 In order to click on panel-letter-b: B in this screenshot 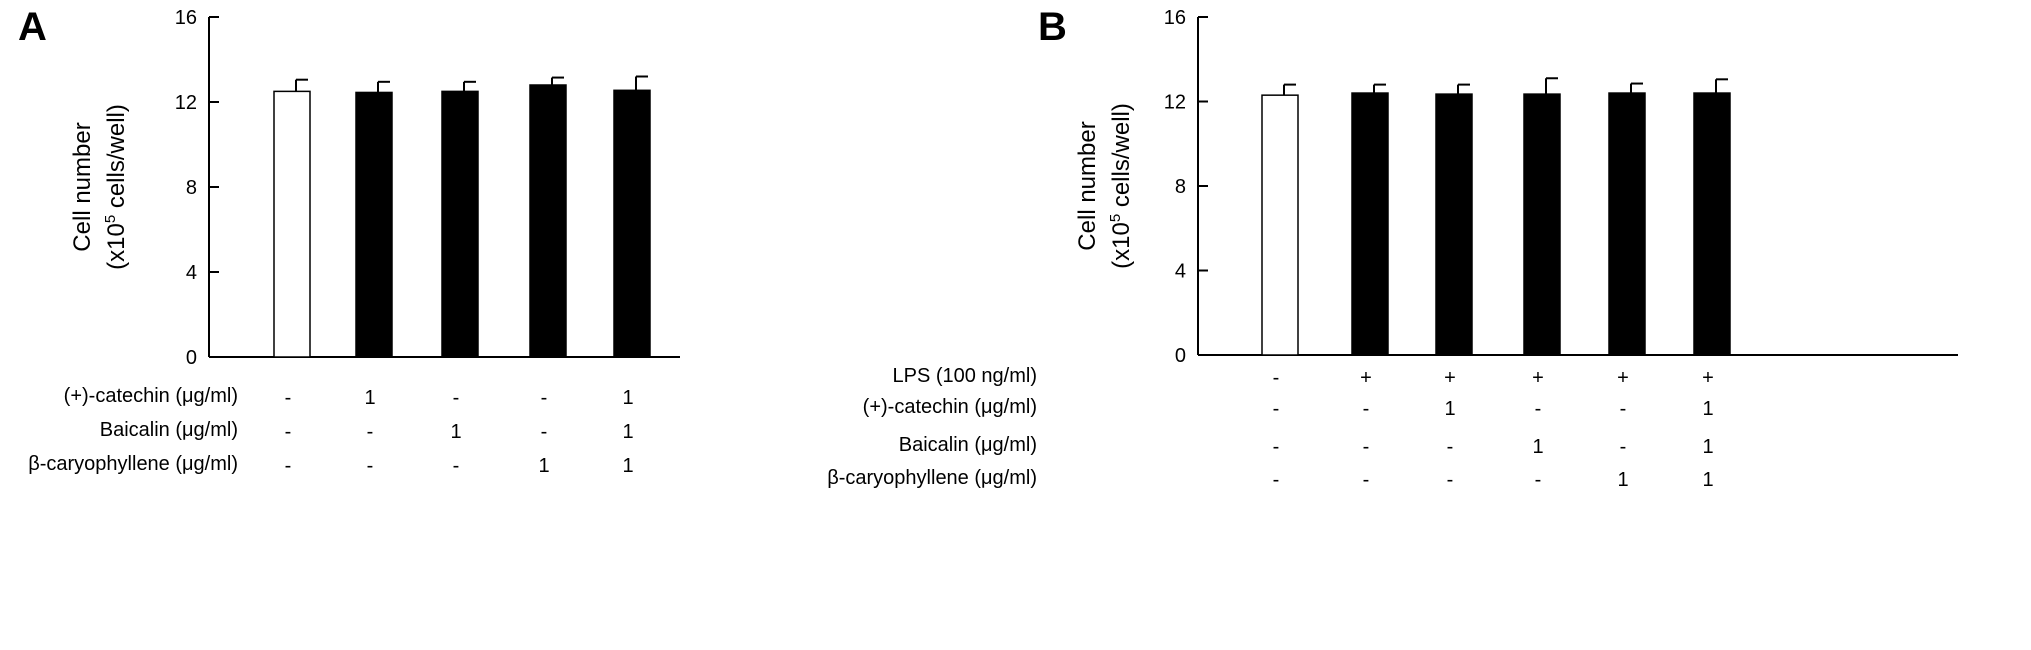, I will do `click(1052, 27)`.